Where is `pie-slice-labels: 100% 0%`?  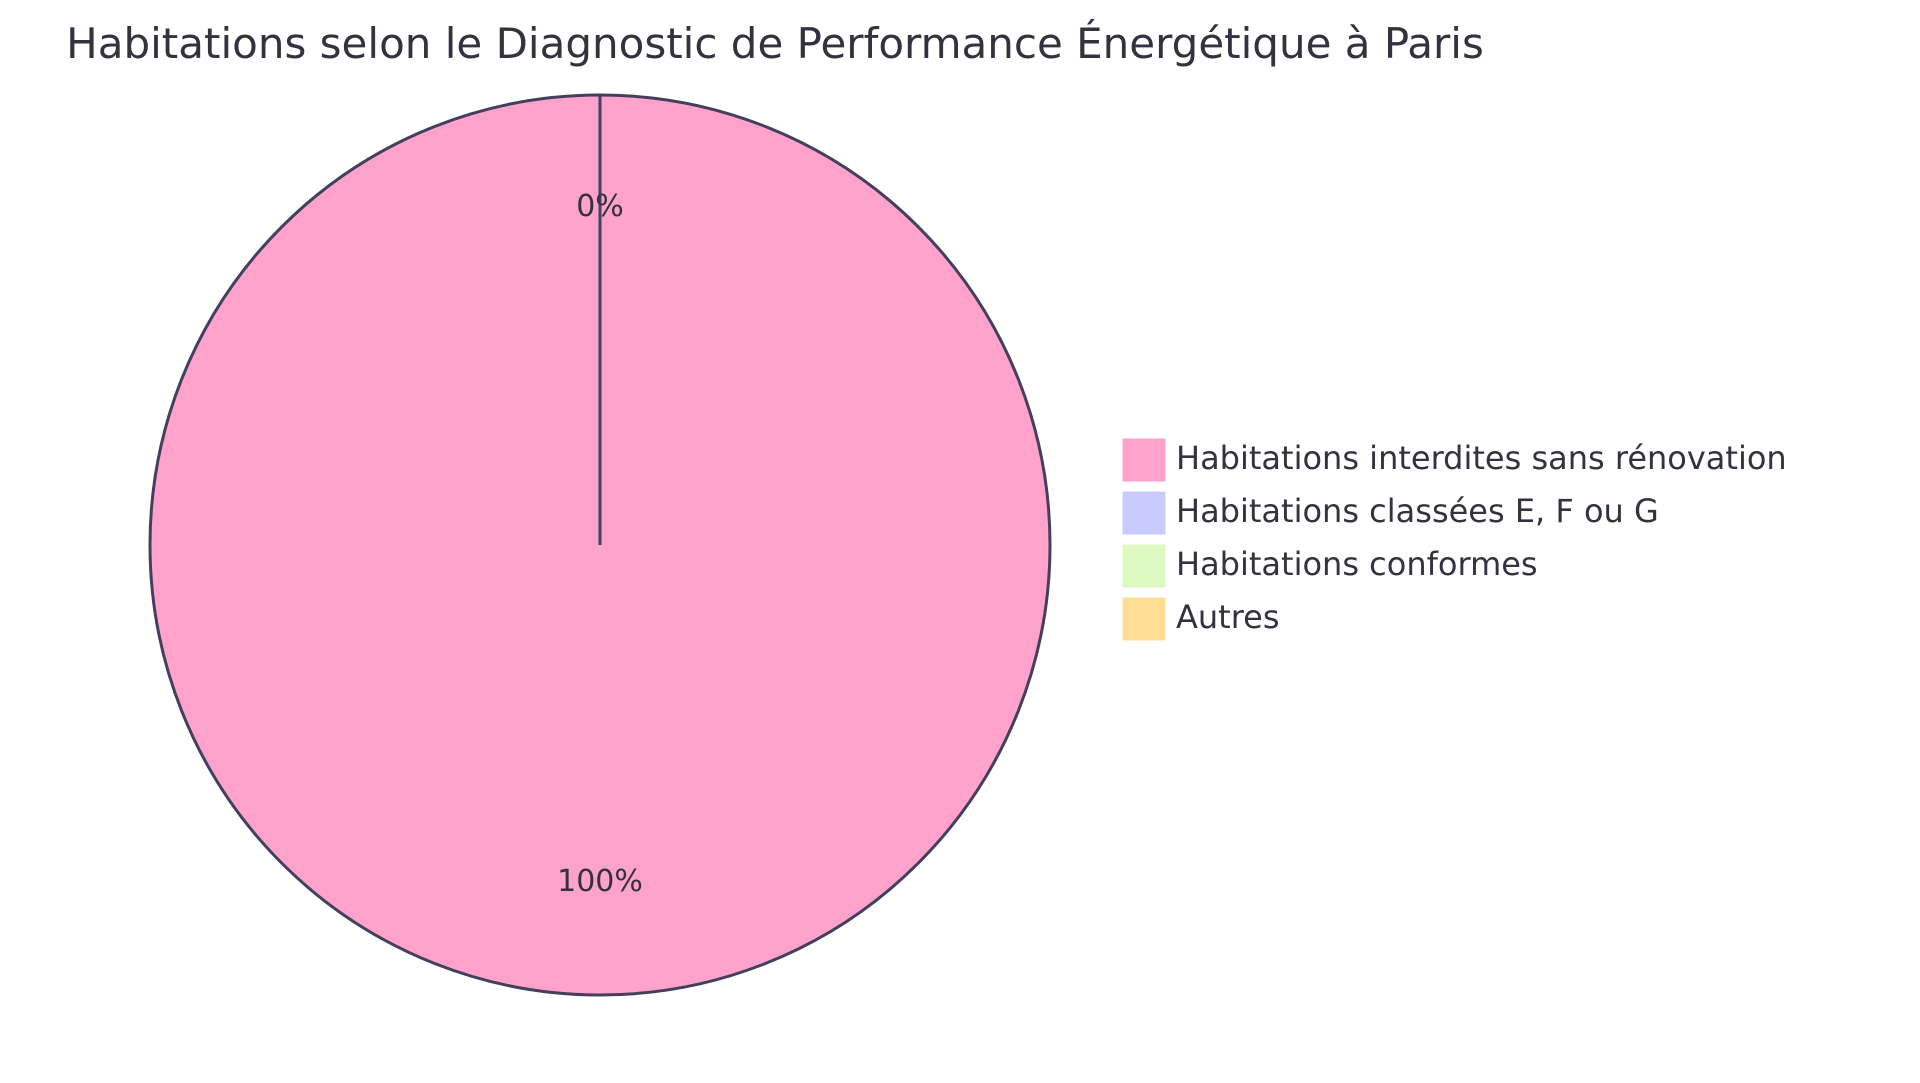
pie-slice-labels: 100% 0% is located at coordinates (600, 544).